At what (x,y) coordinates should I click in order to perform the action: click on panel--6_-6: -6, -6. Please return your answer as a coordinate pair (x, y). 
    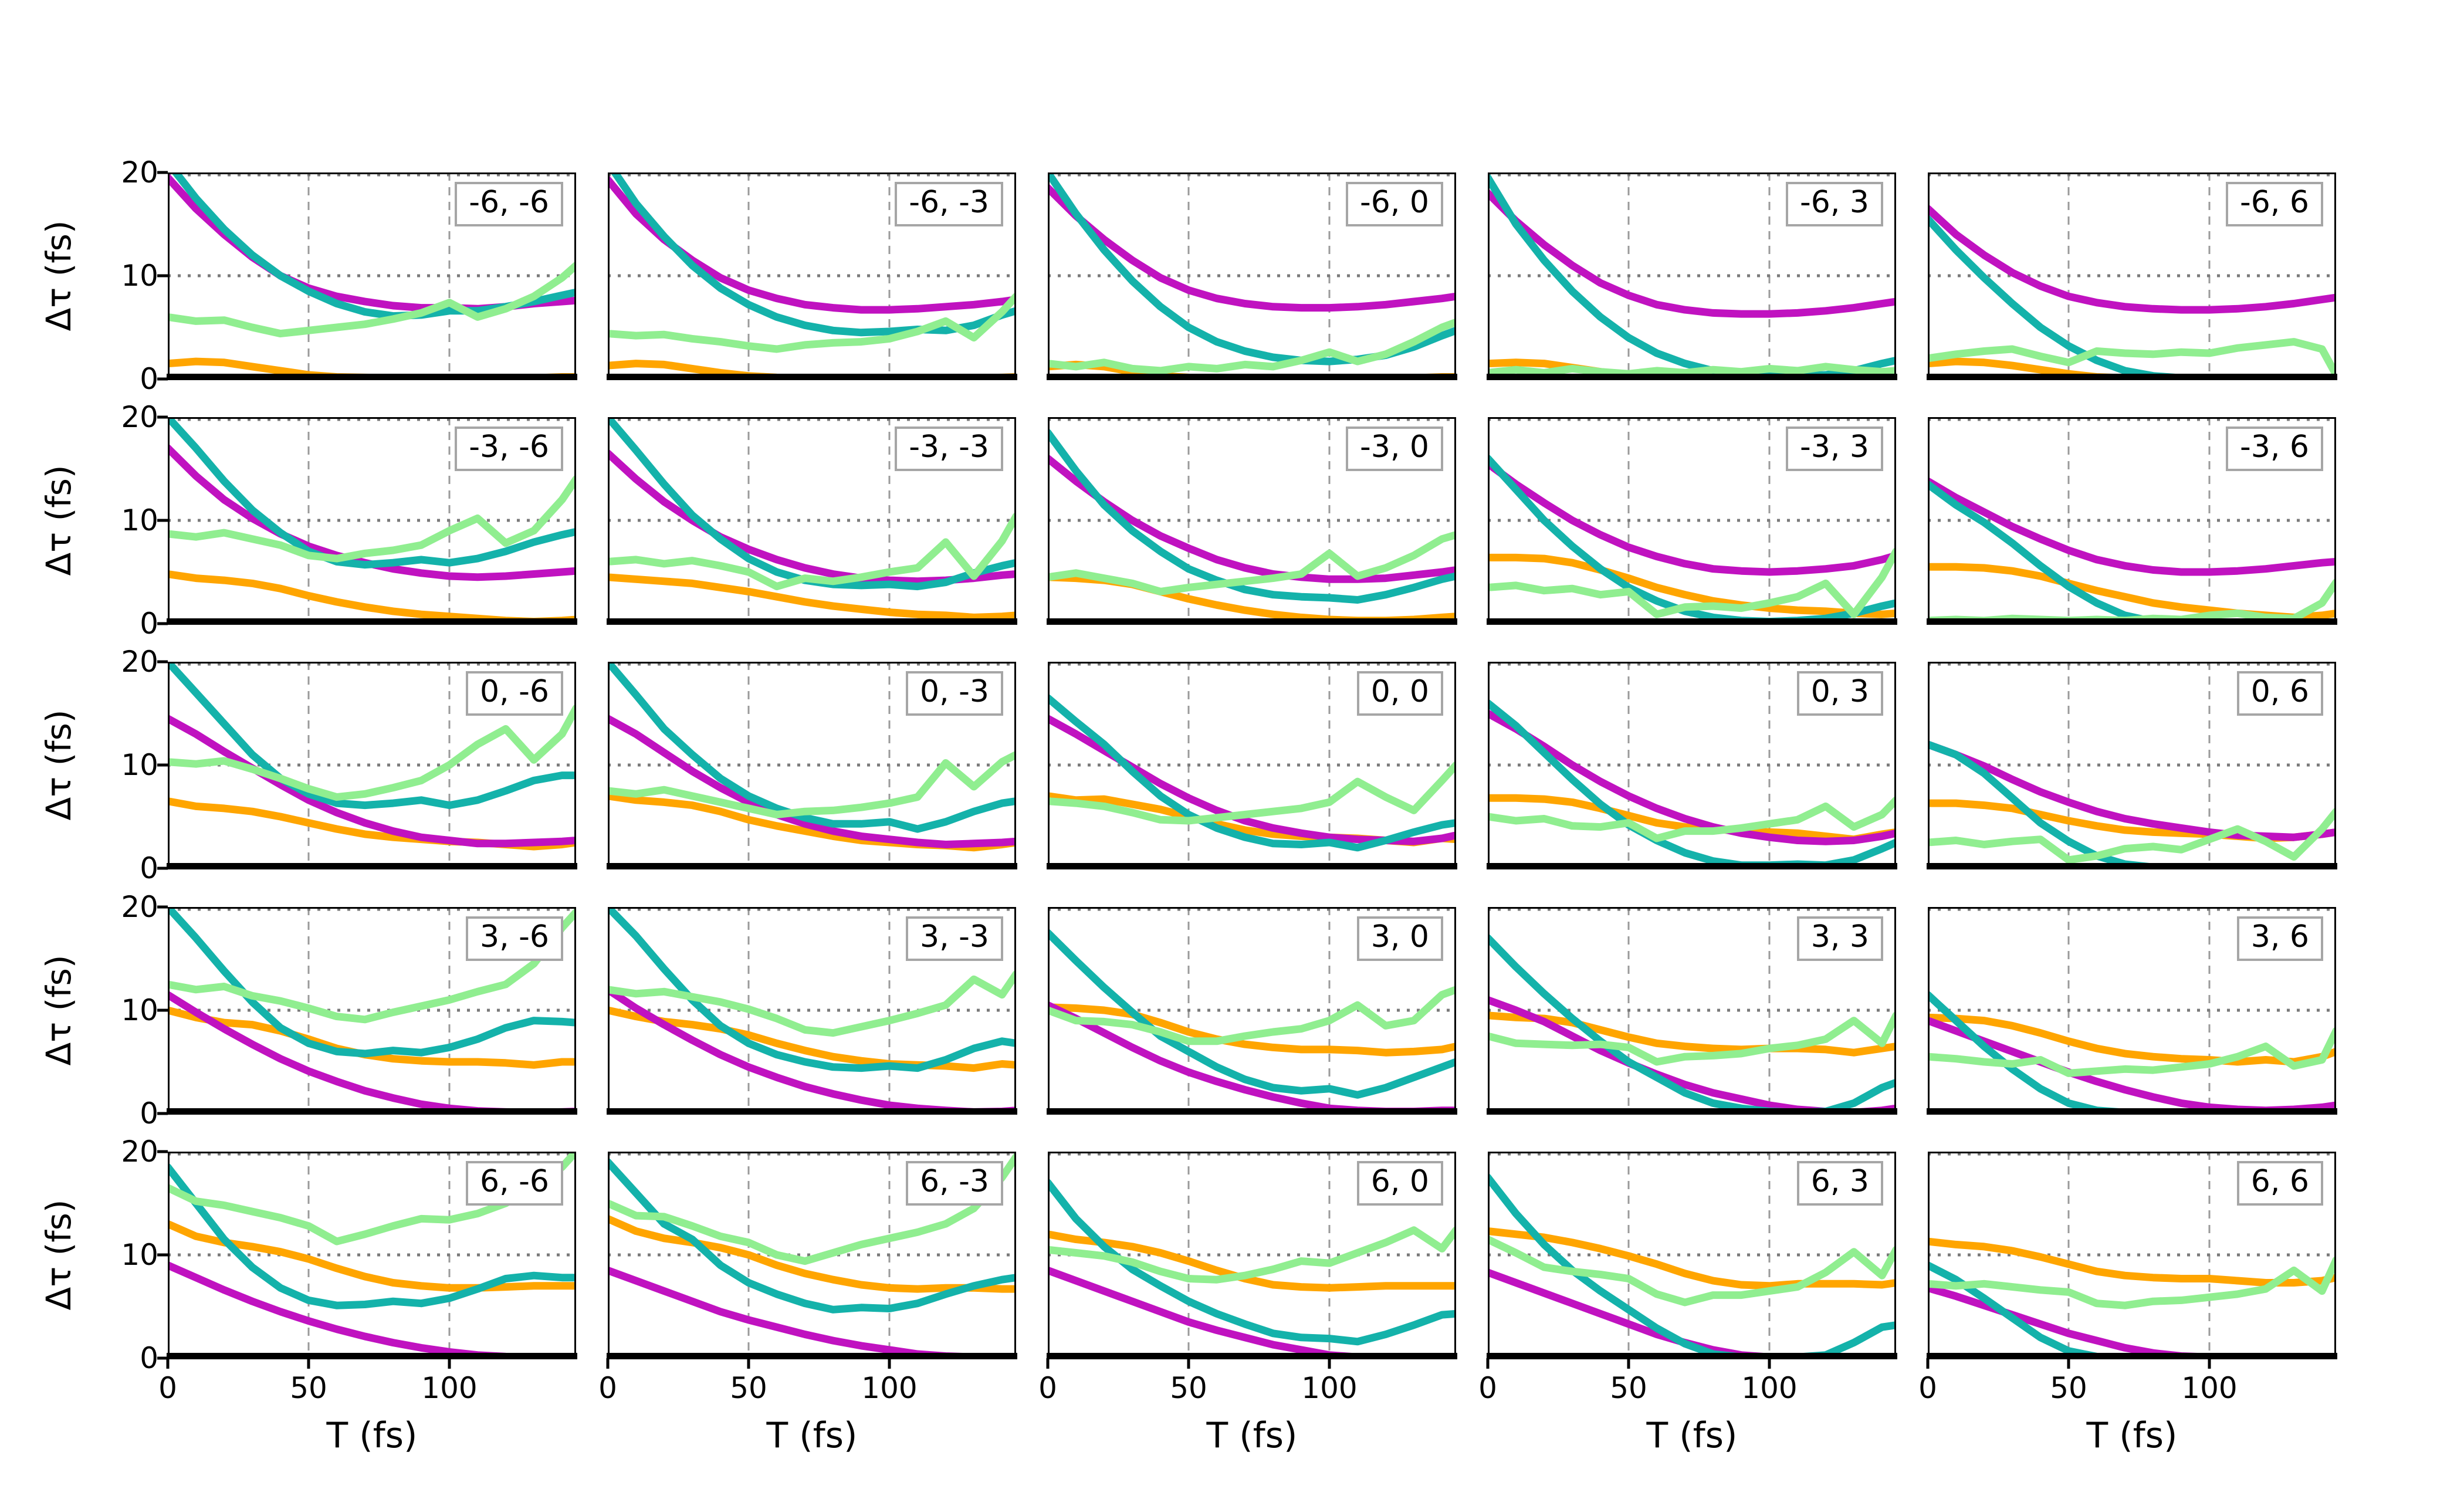
    Looking at the image, I should click on (367, 276).